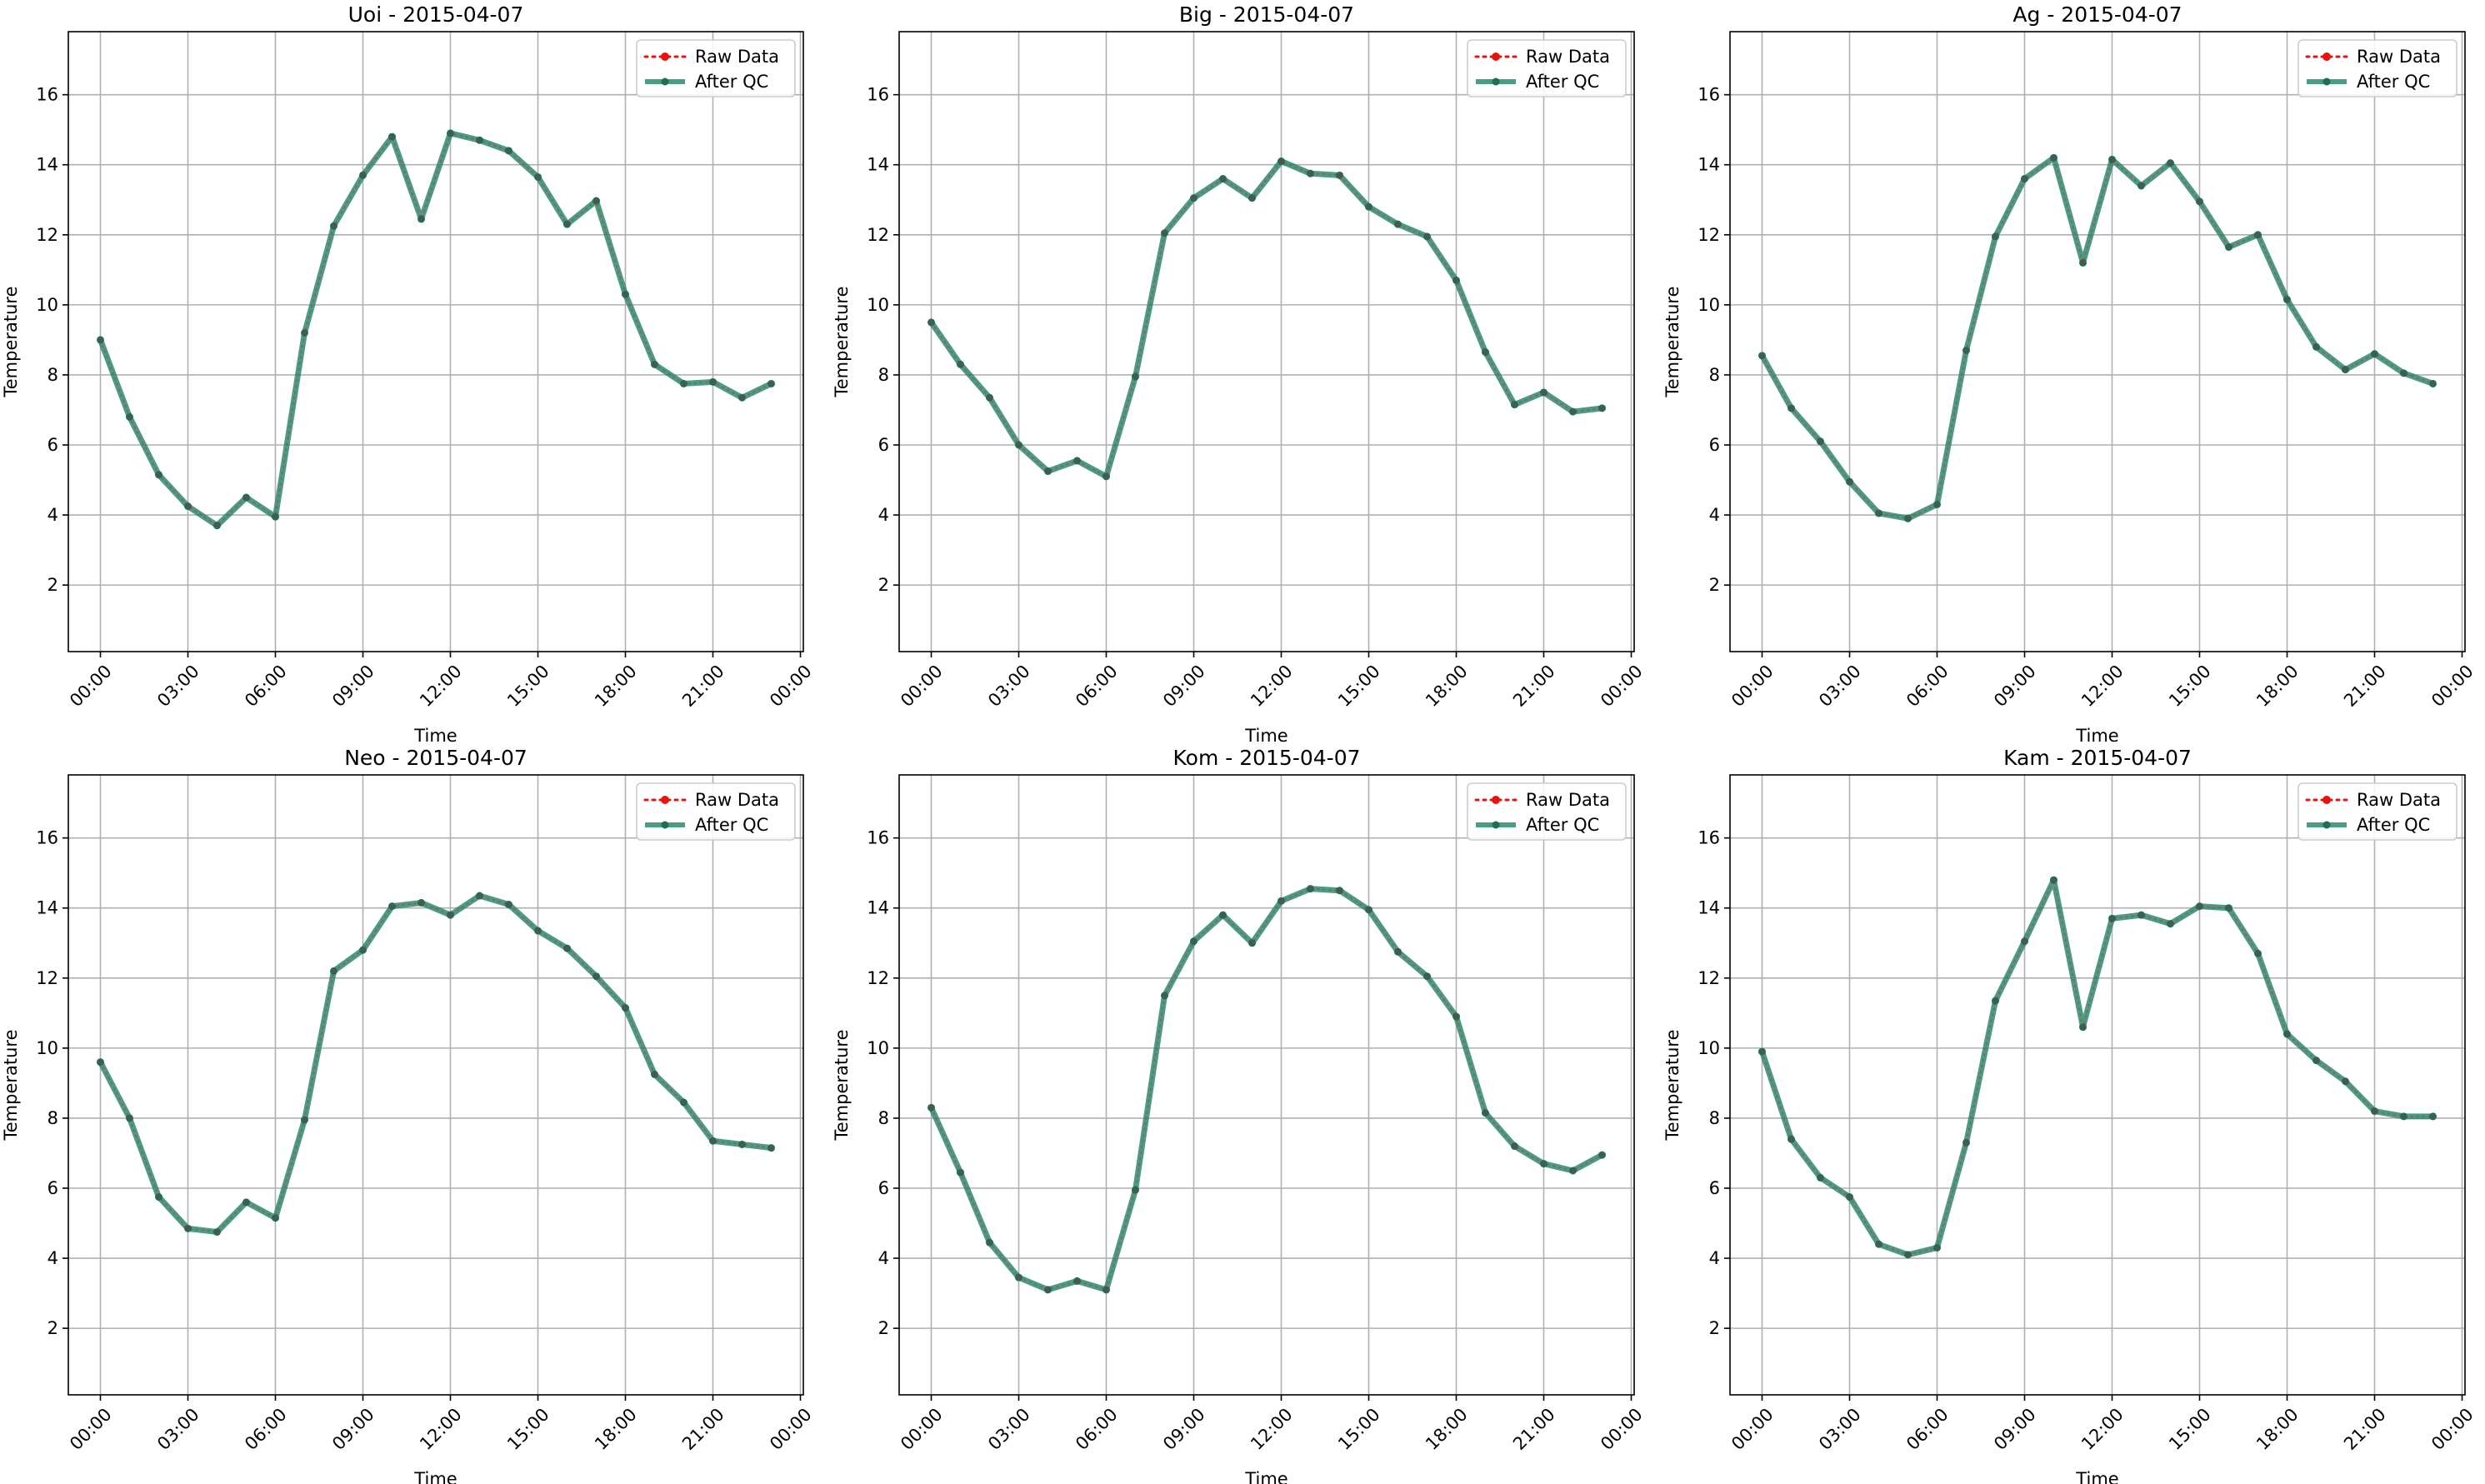 The width and height of the screenshot is (2485, 1484). I want to click on legend-qc-marker, so click(665, 81).